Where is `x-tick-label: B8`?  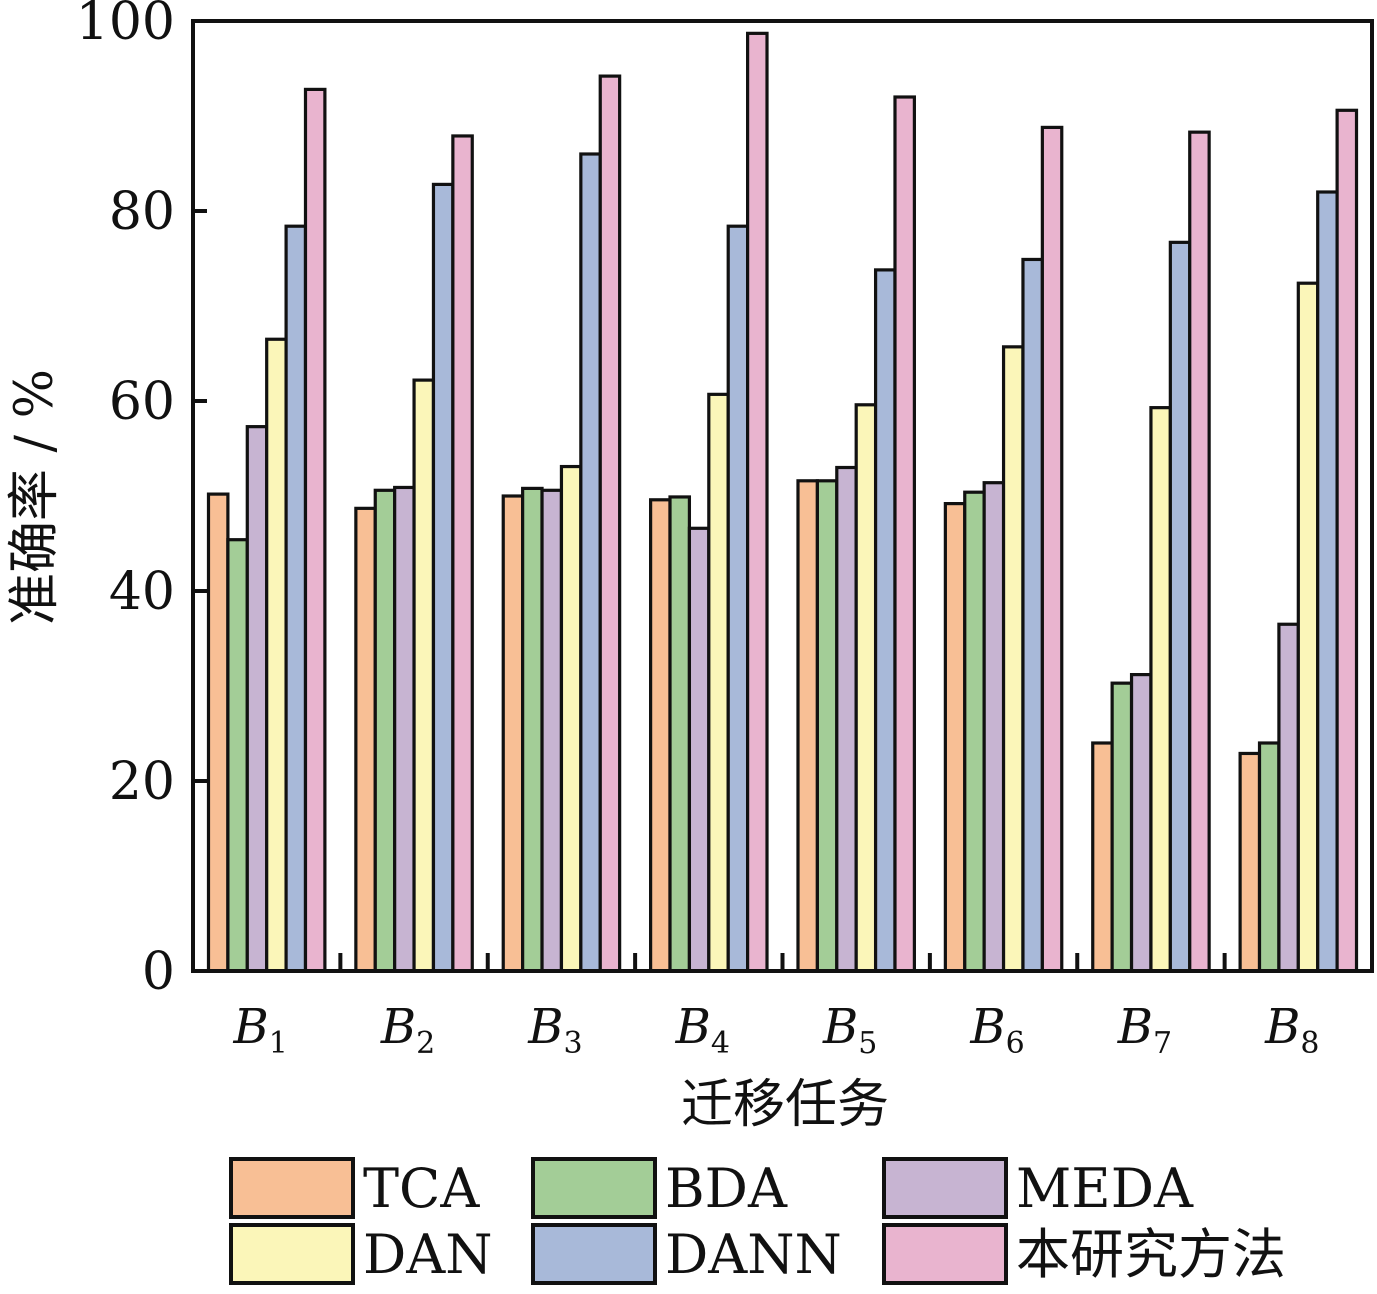
x-tick-label: B8 is located at coordinates (1291, 1030).